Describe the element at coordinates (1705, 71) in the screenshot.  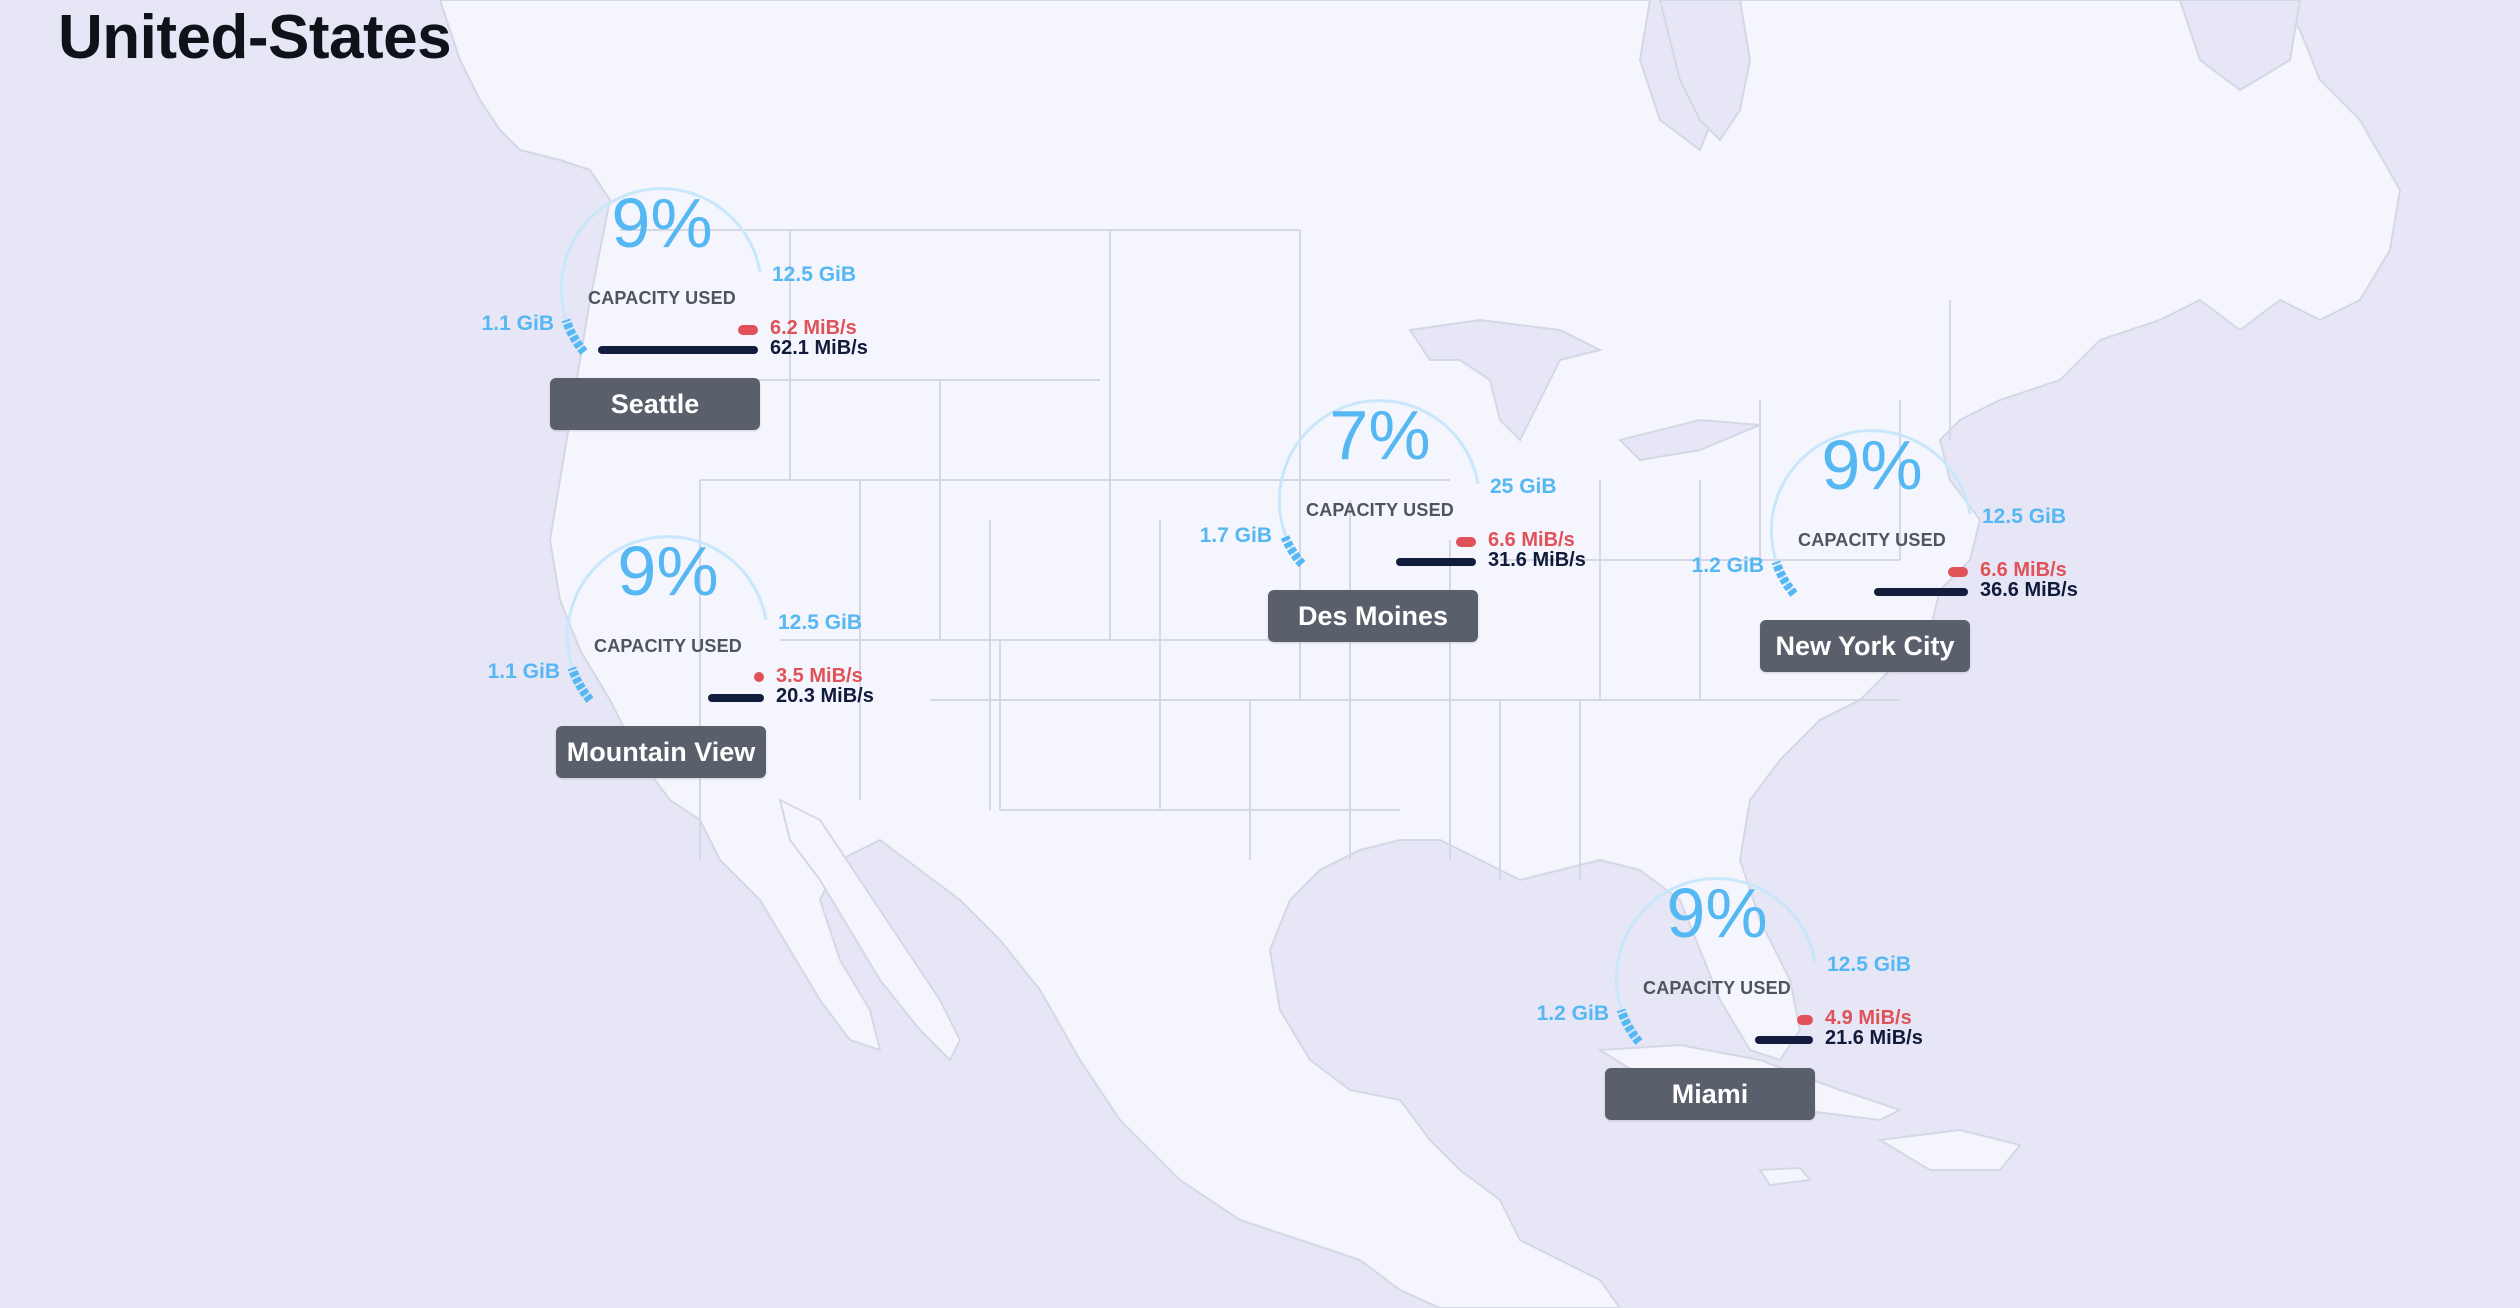
I see `northern-island` at that location.